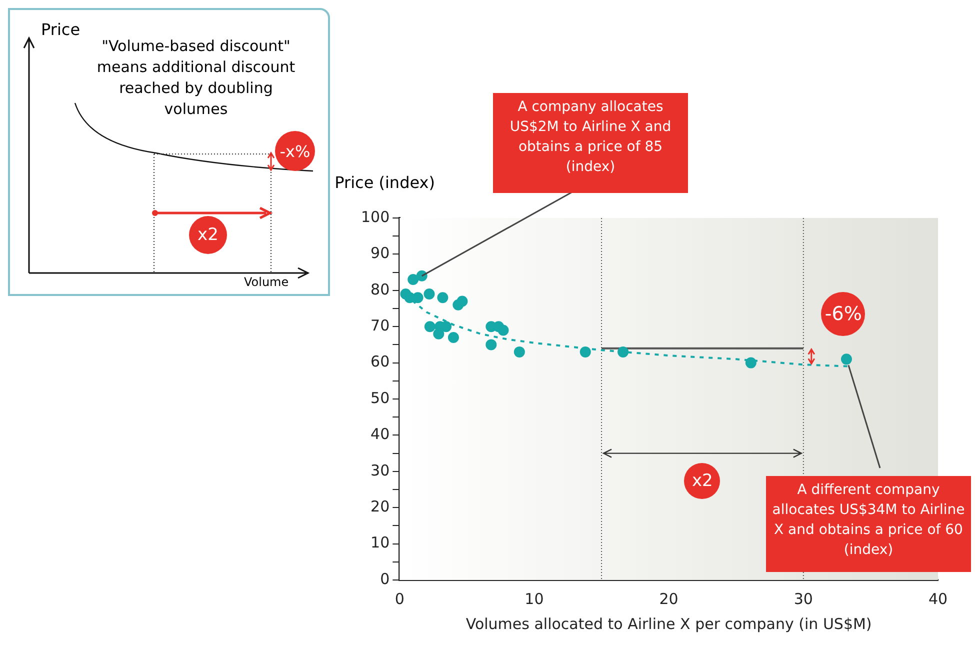 The width and height of the screenshot is (976, 646). I want to click on text: "Volume-based discount" means additional discount reached by doubling volumes, so click(196, 78).